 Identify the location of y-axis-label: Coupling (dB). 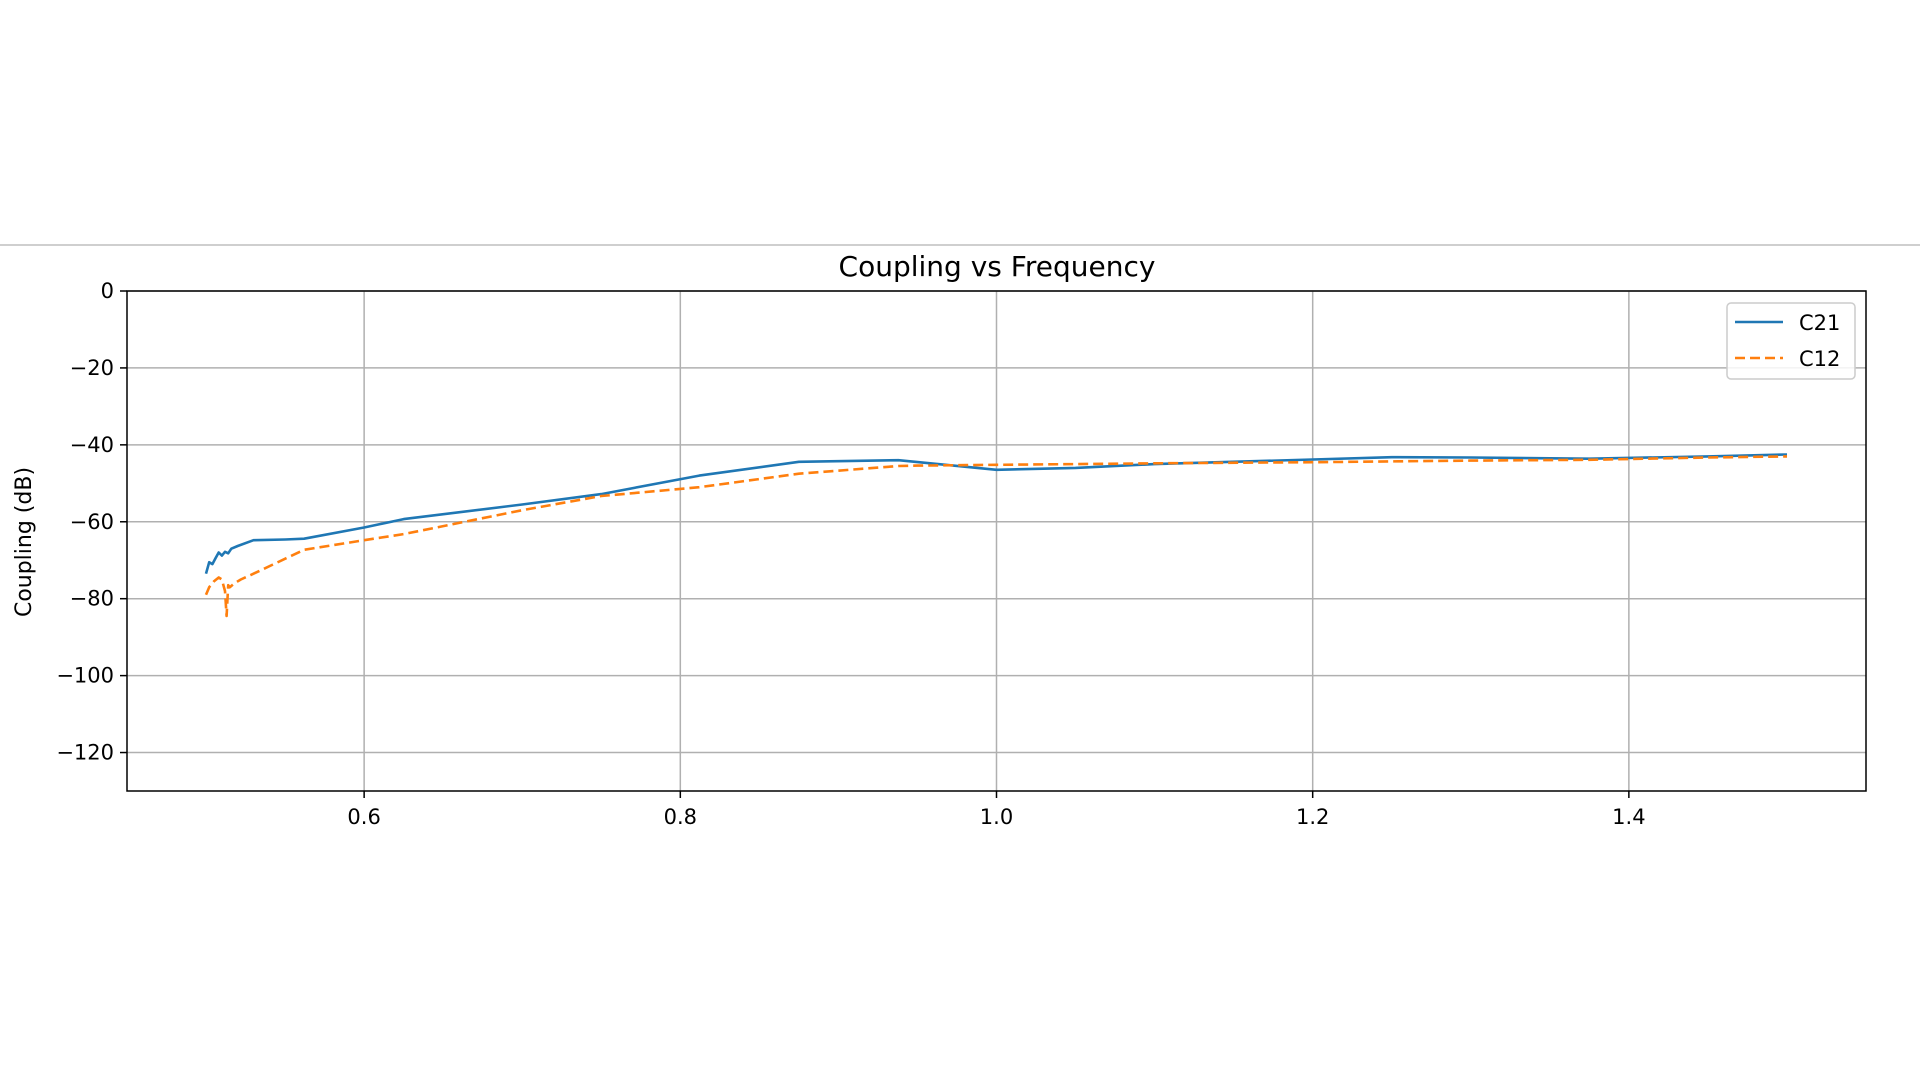
(24, 542).